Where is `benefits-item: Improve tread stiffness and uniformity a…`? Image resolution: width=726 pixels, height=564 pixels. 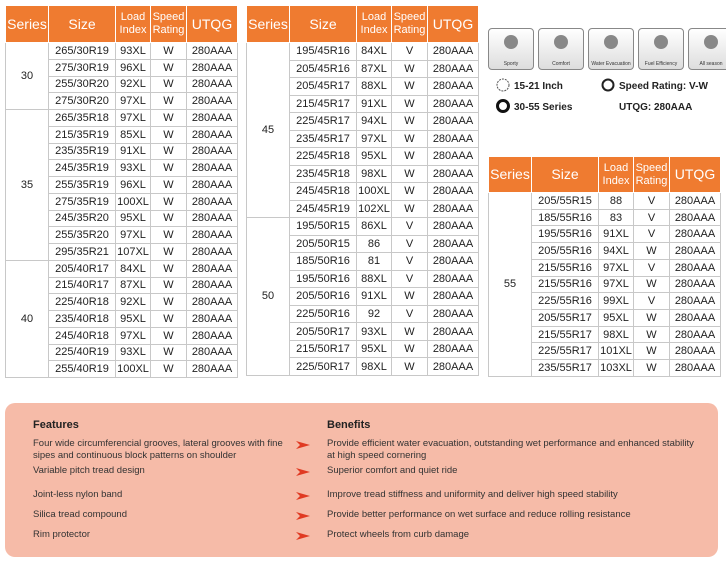 benefits-item: Improve tread stiffness and uniformity a… is located at coordinates (472, 494).